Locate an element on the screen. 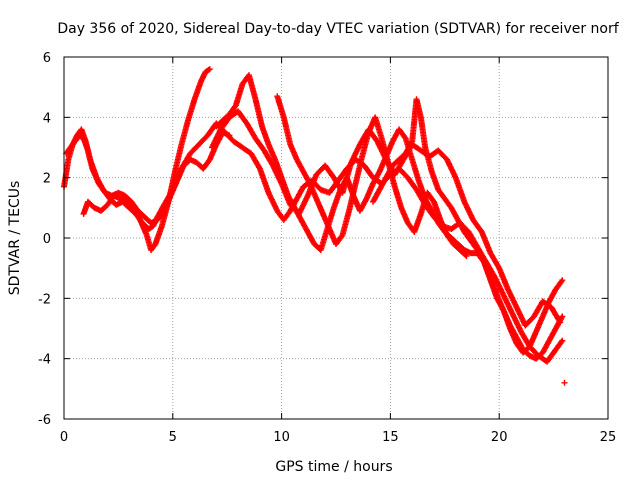 The width and height of the screenshot is (640, 480). x-tick-label: 10 is located at coordinates (281, 437).